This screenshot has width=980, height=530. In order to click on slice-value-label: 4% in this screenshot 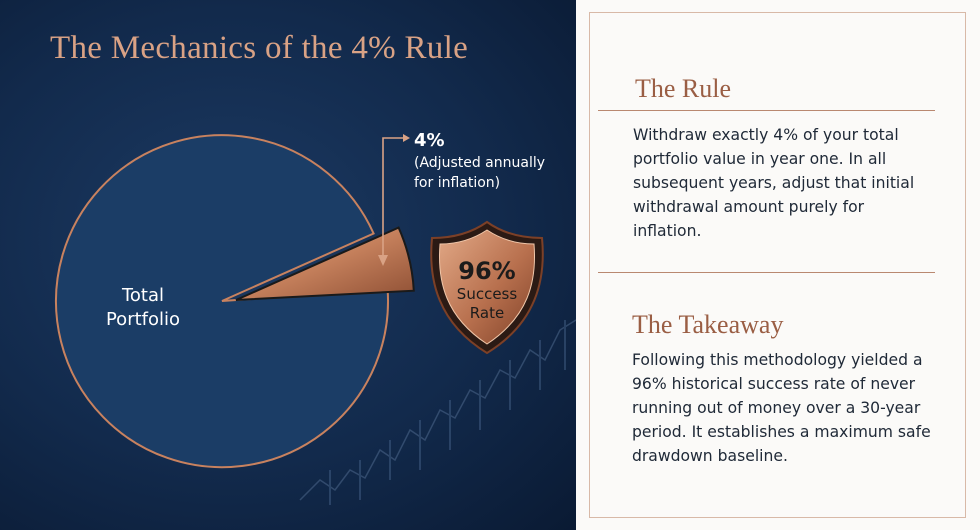, I will do `click(429, 140)`.